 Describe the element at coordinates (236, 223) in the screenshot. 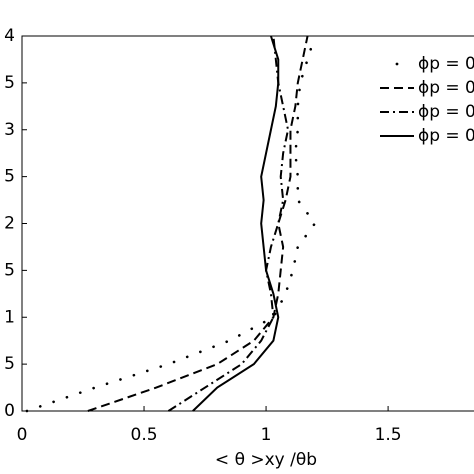

I see `series-line` at that location.